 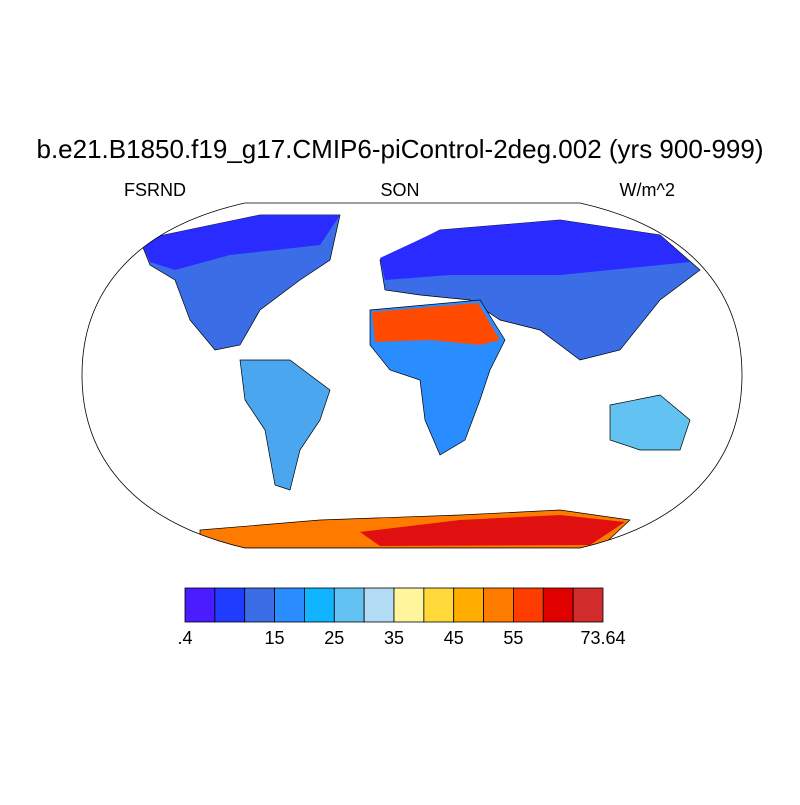 What do you see at coordinates (535, 250) in the screenshot?
I see `eurasia-north` at bounding box center [535, 250].